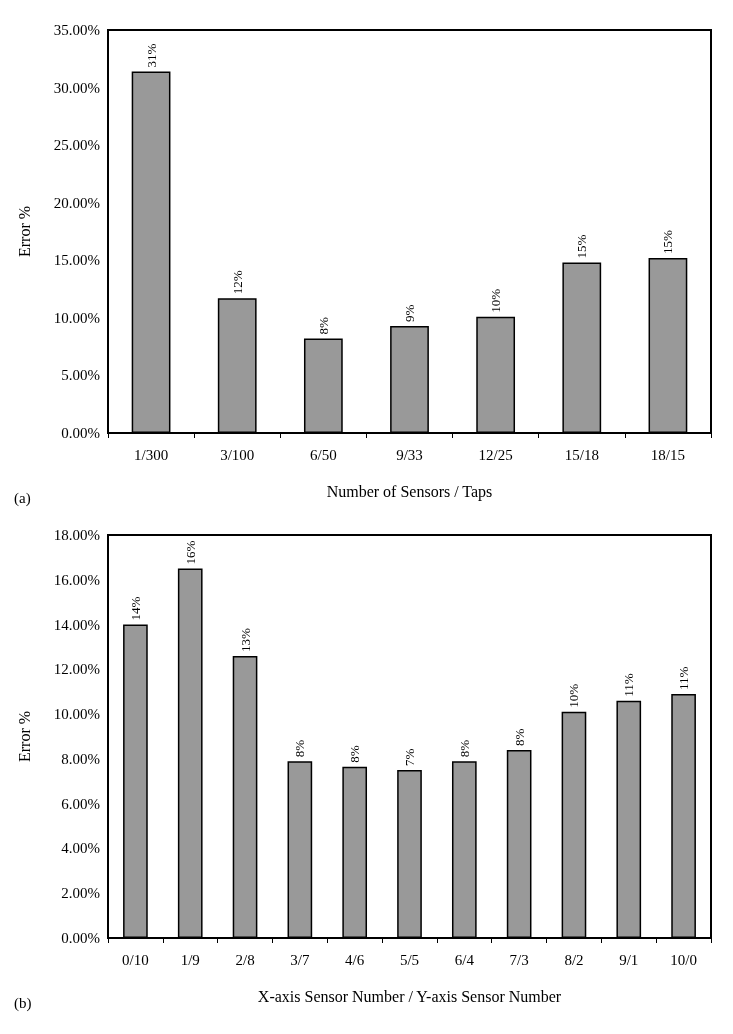  Describe the element at coordinates (80, 848) in the screenshot. I see `y-tick-label: 4.00%` at that location.